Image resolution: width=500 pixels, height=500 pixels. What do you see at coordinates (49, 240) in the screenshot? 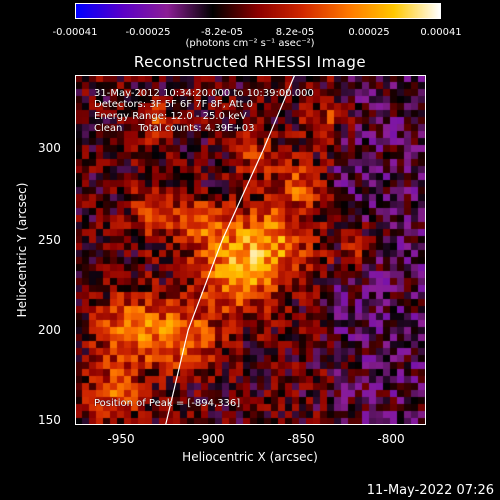
I see `y-tick-label: 250` at bounding box center [49, 240].